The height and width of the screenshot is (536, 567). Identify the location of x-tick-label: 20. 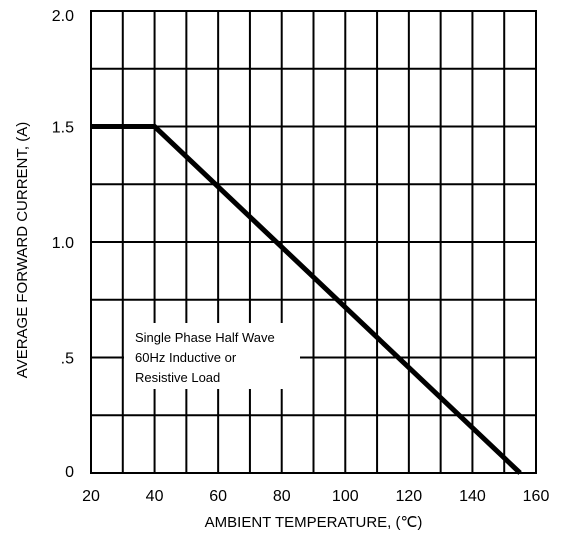
(91, 496).